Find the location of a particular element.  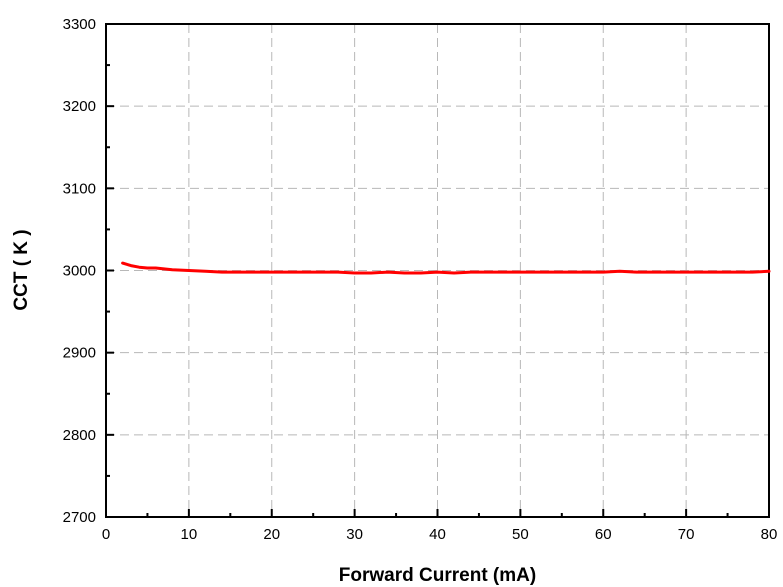

y-tick-label: 2700 is located at coordinates (79, 517).